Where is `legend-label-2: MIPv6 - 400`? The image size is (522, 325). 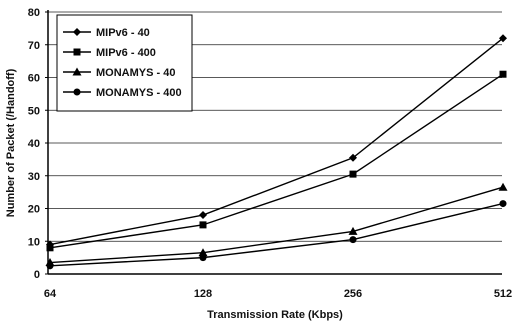
legend-label-2: MIPv6 - 400 is located at coordinates (126, 53).